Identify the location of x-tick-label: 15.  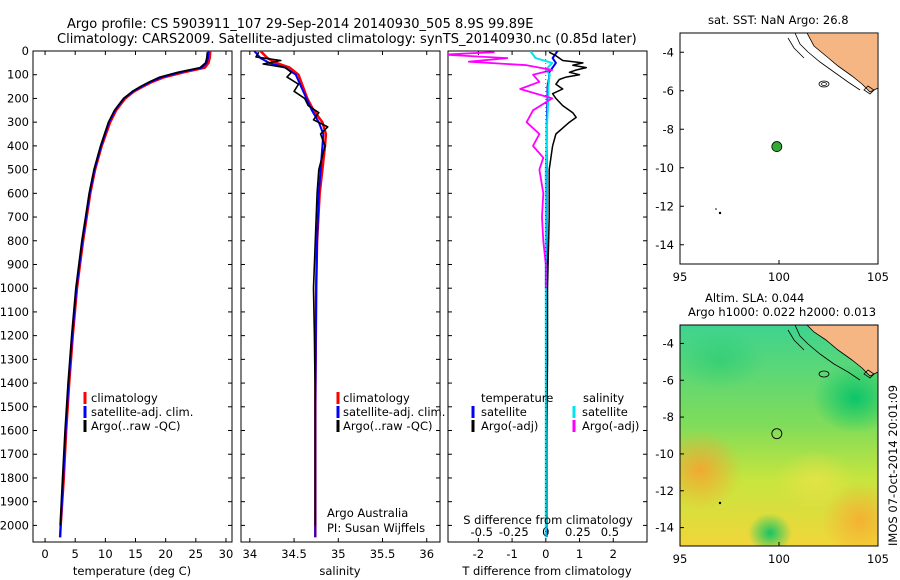
(135, 554).